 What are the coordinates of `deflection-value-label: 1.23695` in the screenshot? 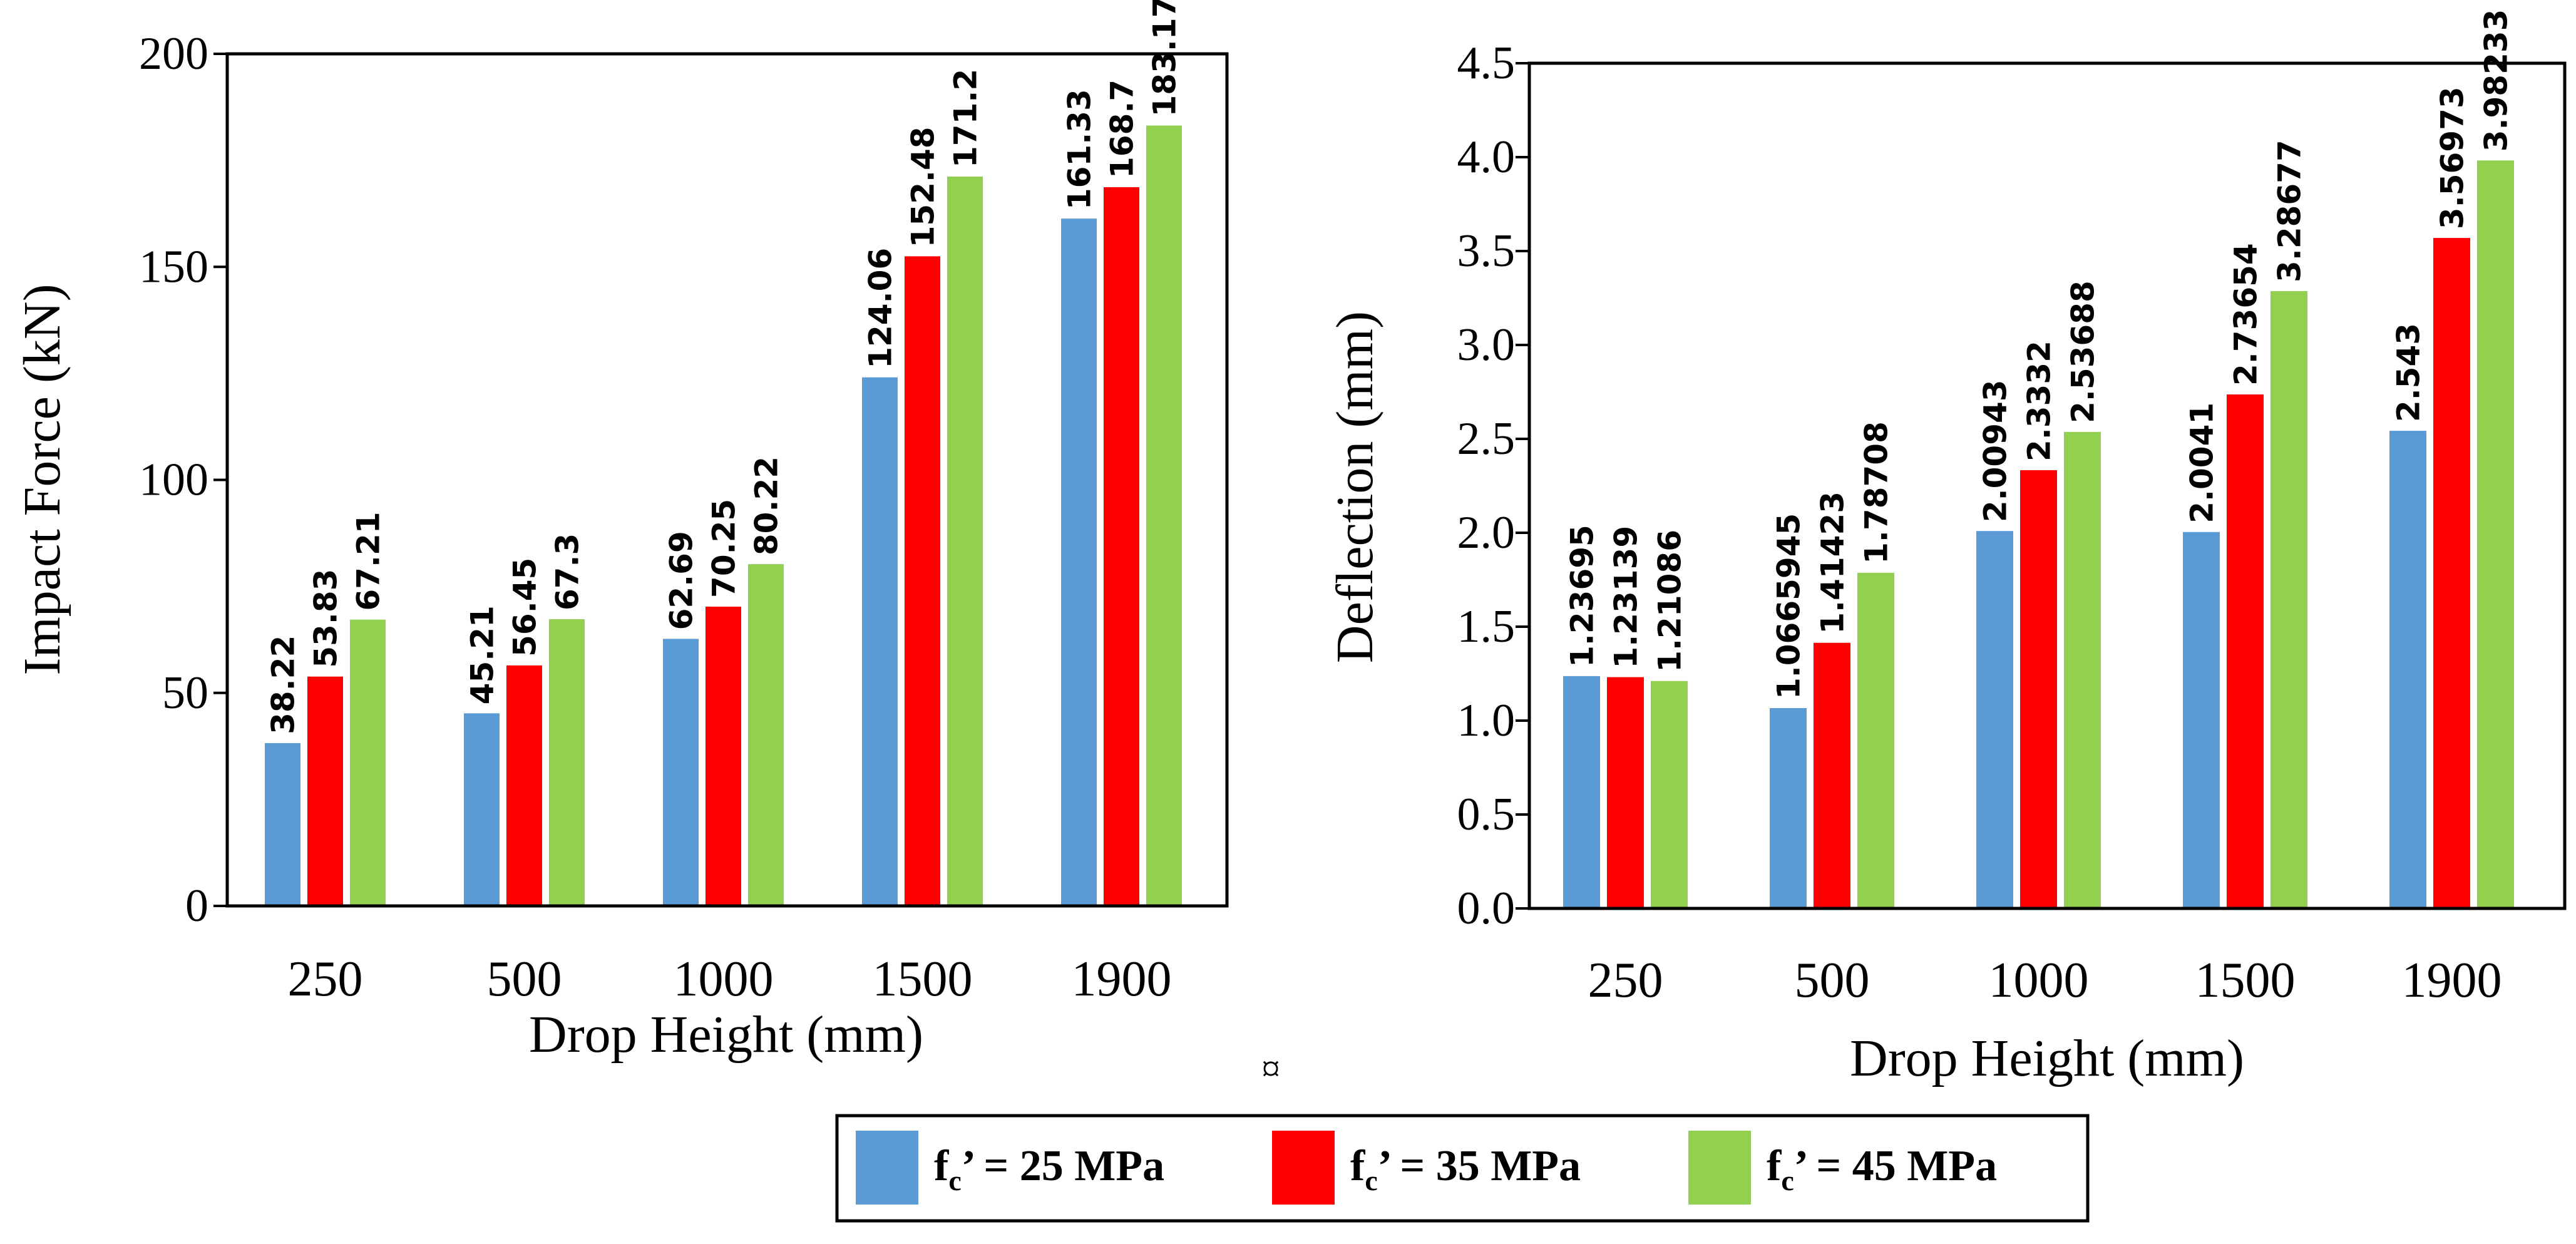 It's located at (1582, 596).